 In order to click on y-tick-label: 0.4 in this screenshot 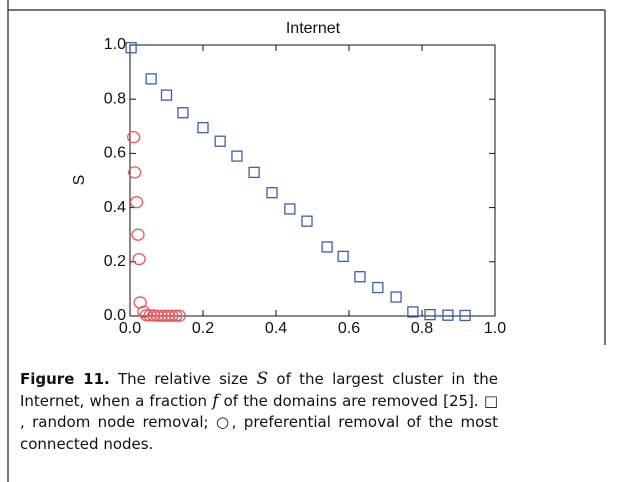, I will do `click(115, 207)`.